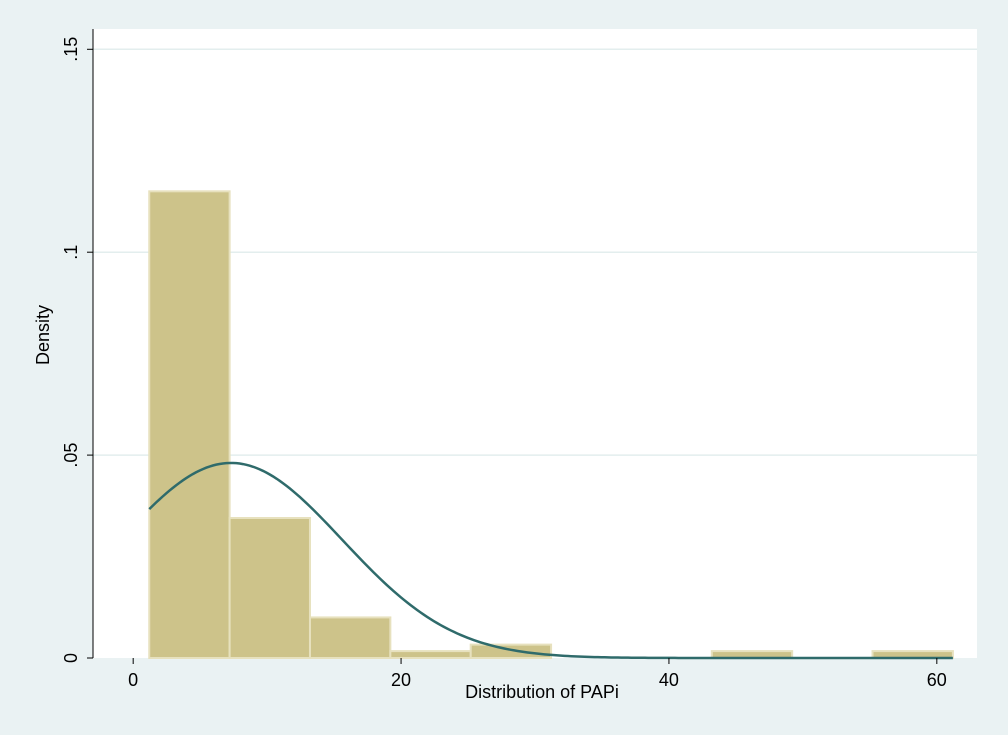  Describe the element at coordinates (937, 680) in the screenshot. I see `x-tick-label: 60` at that location.